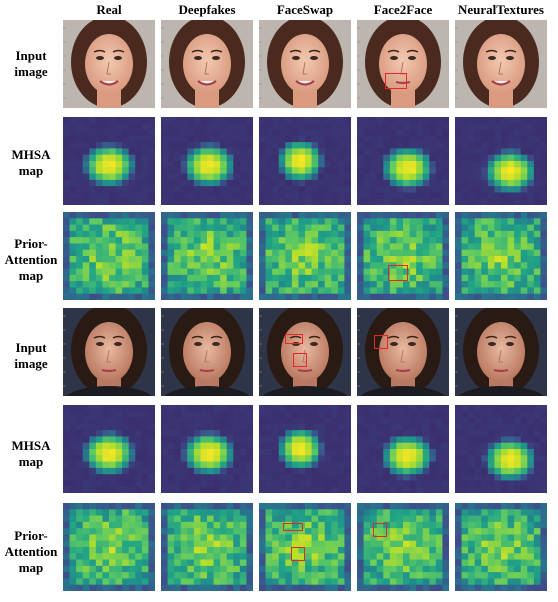 The width and height of the screenshot is (558, 602). I want to click on column-header-face2face: Face2Face, so click(403, 9).